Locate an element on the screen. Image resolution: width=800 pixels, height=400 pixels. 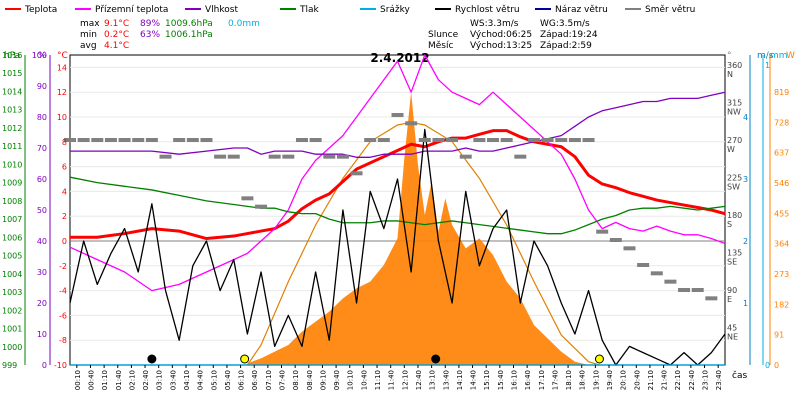
pressure-tick: 1004 is located at coordinates (12, 274).